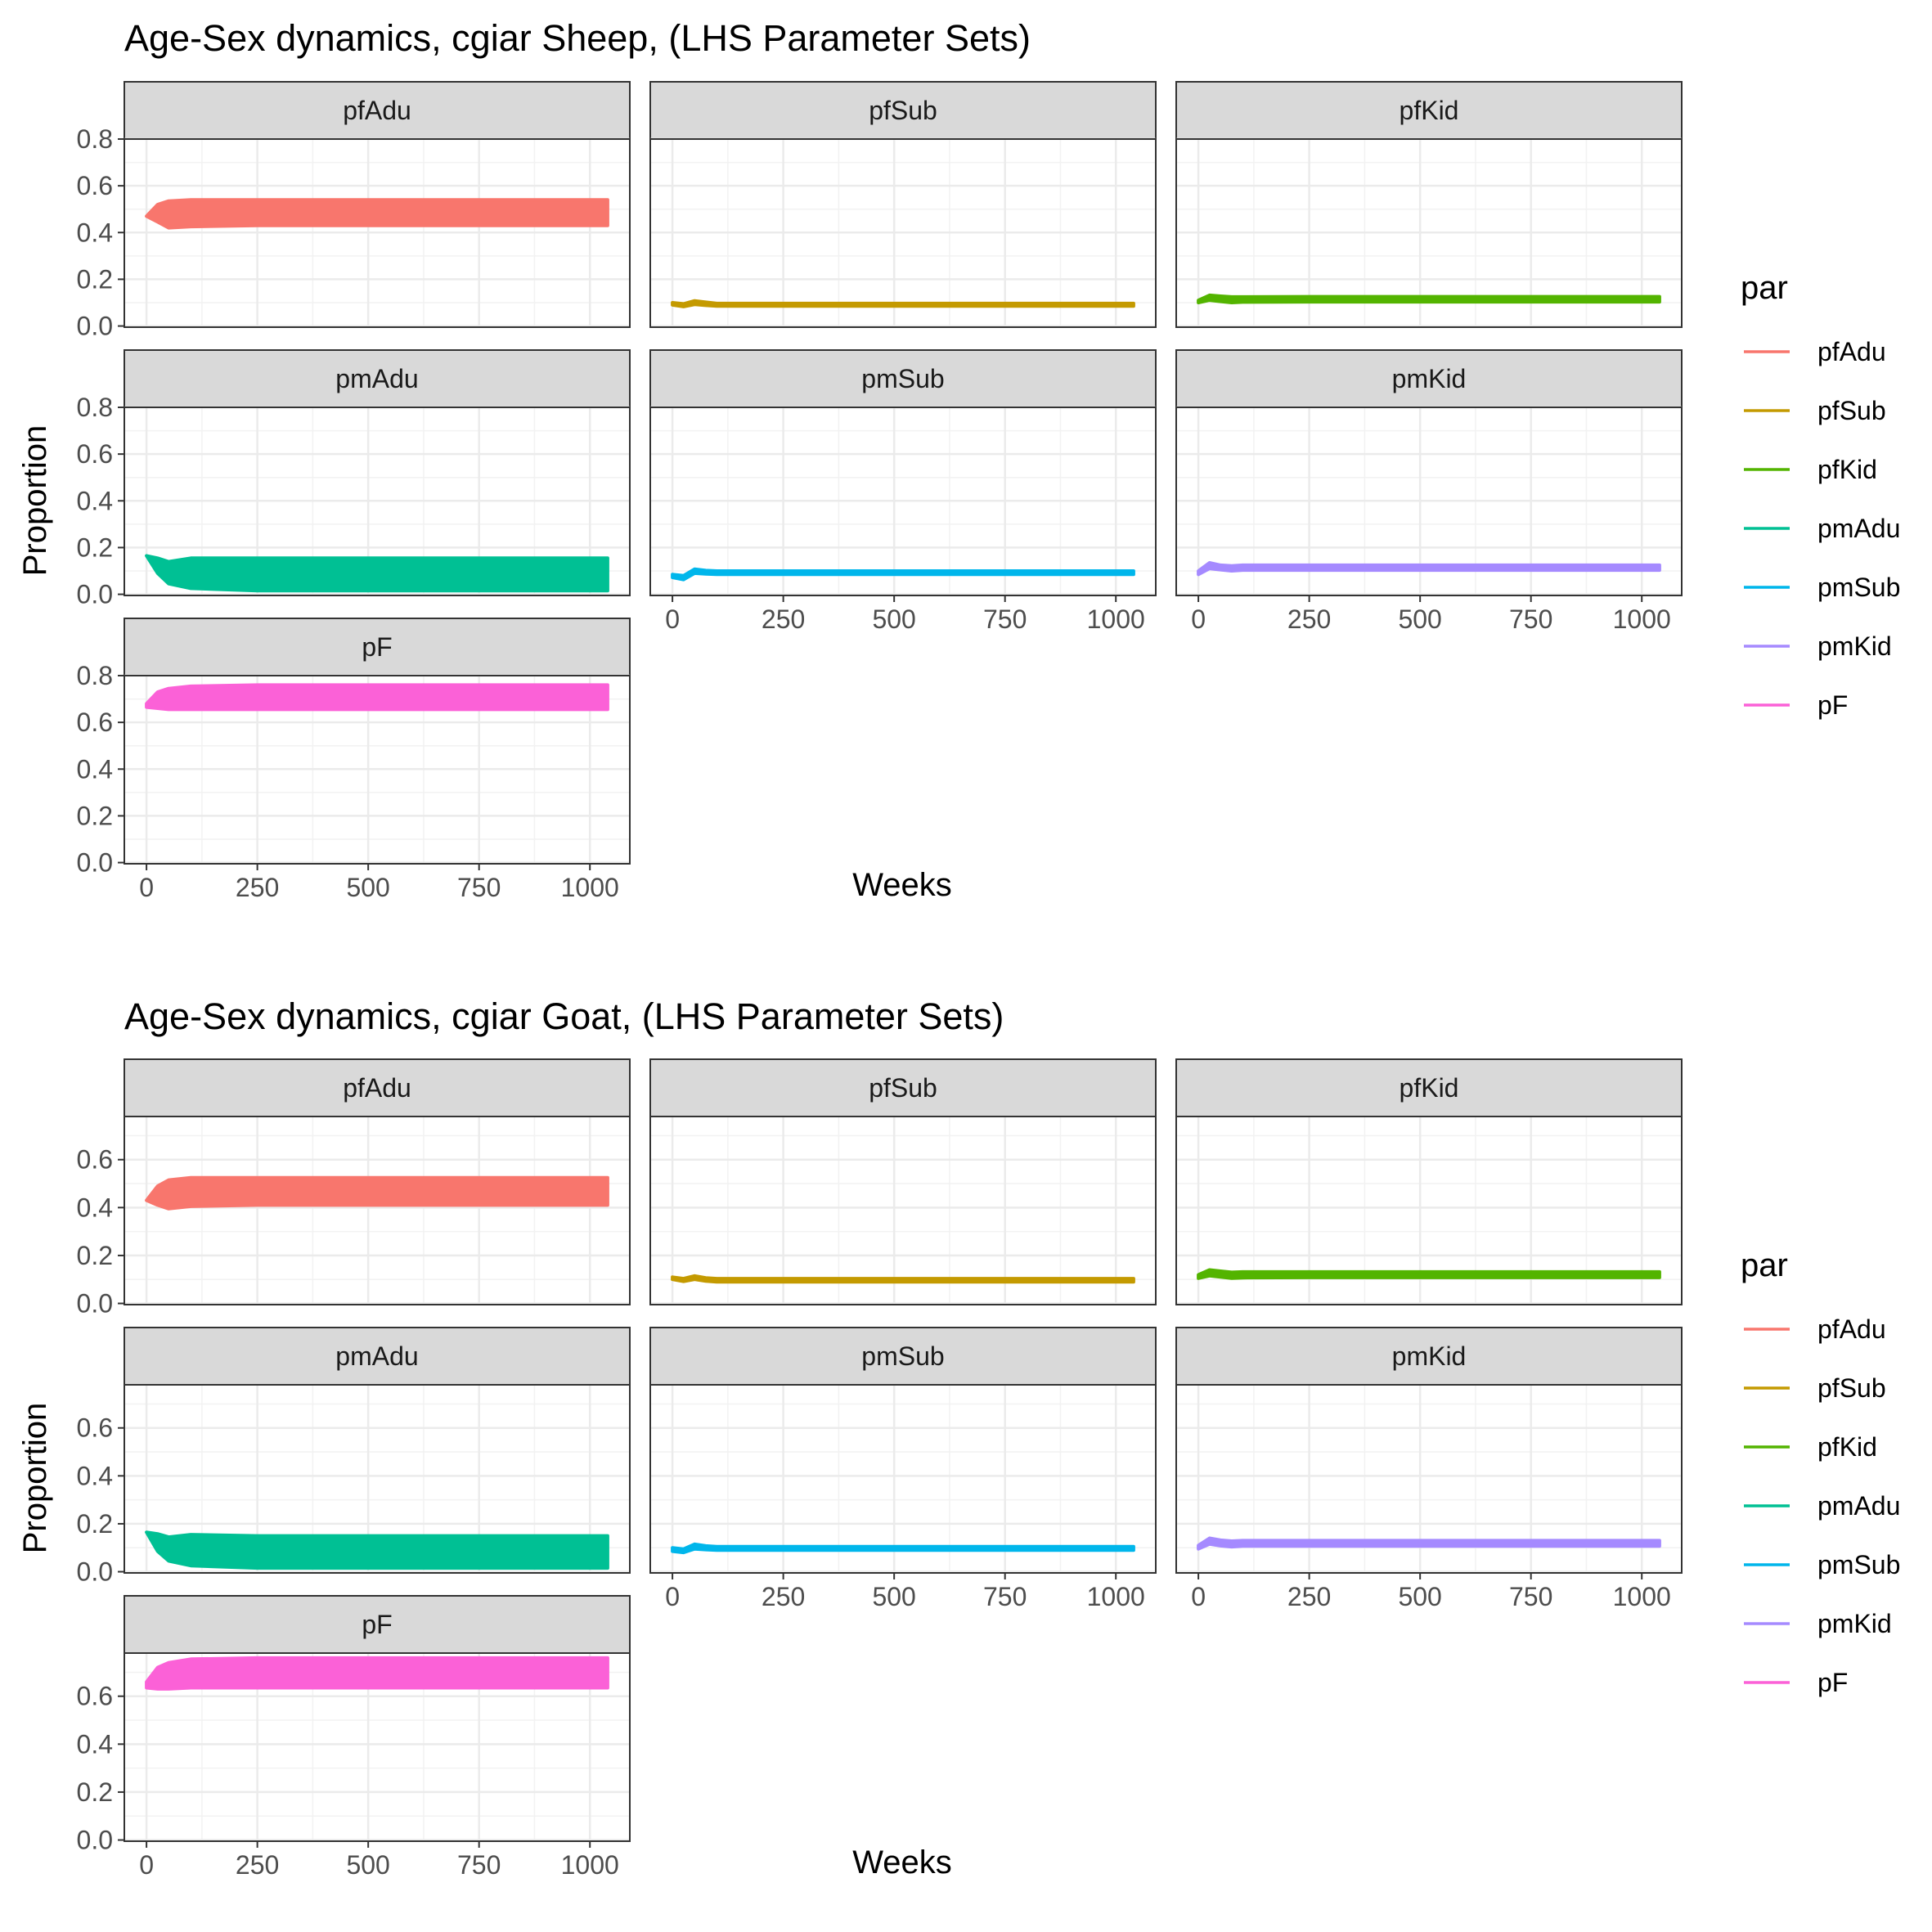  Describe the element at coordinates (1833, 705) in the screenshot. I see `legend-label-pF: pF` at that location.